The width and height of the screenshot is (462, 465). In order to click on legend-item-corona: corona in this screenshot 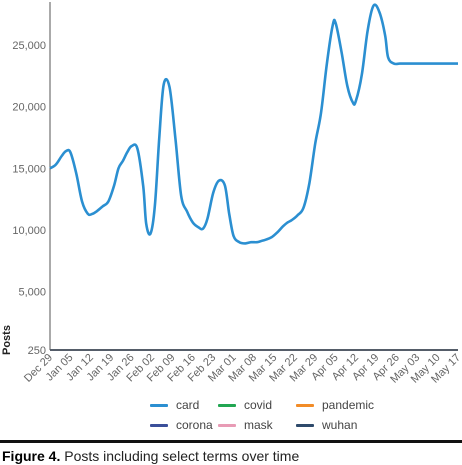, I will do `click(184, 425)`.